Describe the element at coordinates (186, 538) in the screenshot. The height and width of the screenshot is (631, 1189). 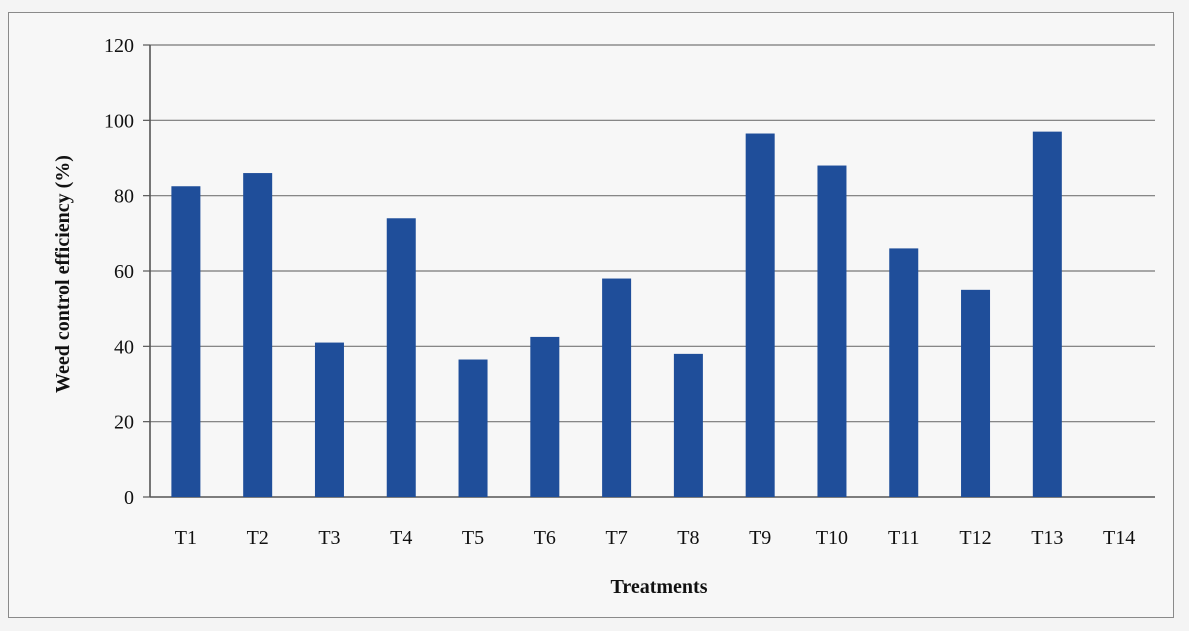
I see `x-tick-label: T1` at that location.